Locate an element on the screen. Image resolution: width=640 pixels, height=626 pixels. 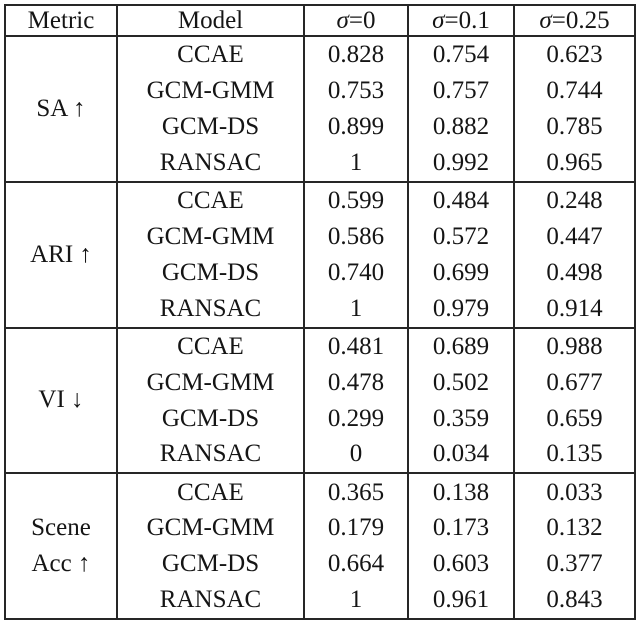
value-cell: 0.961 is located at coordinates (460, 600).